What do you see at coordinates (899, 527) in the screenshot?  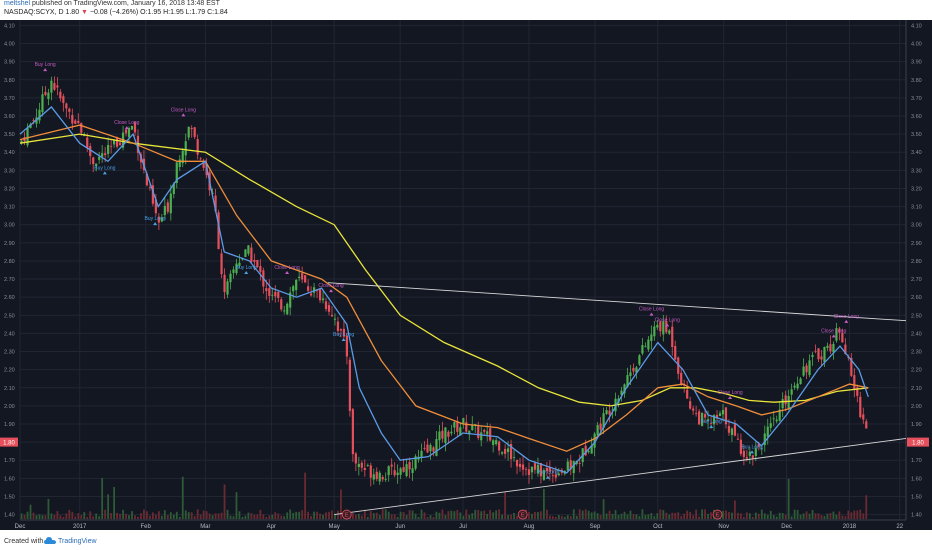 I see `x-tick-label: 22` at bounding box center [899, 527].